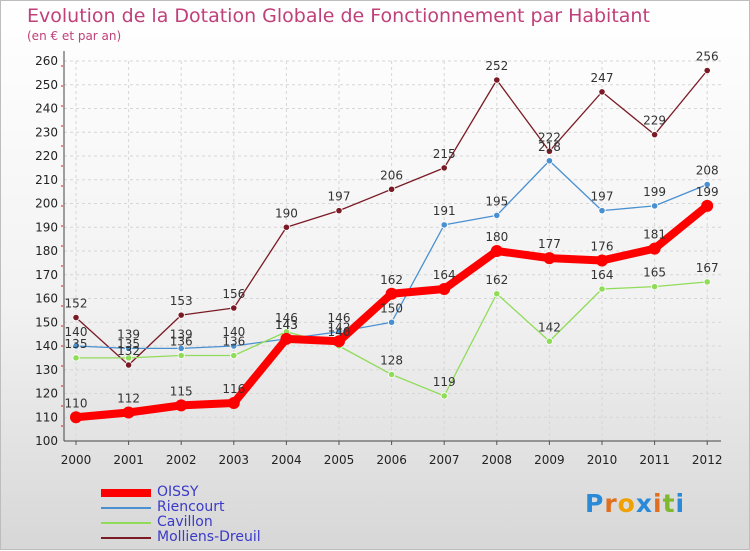  I want to click on legend-item-riencourt: Riencourt, so click(181, 507).